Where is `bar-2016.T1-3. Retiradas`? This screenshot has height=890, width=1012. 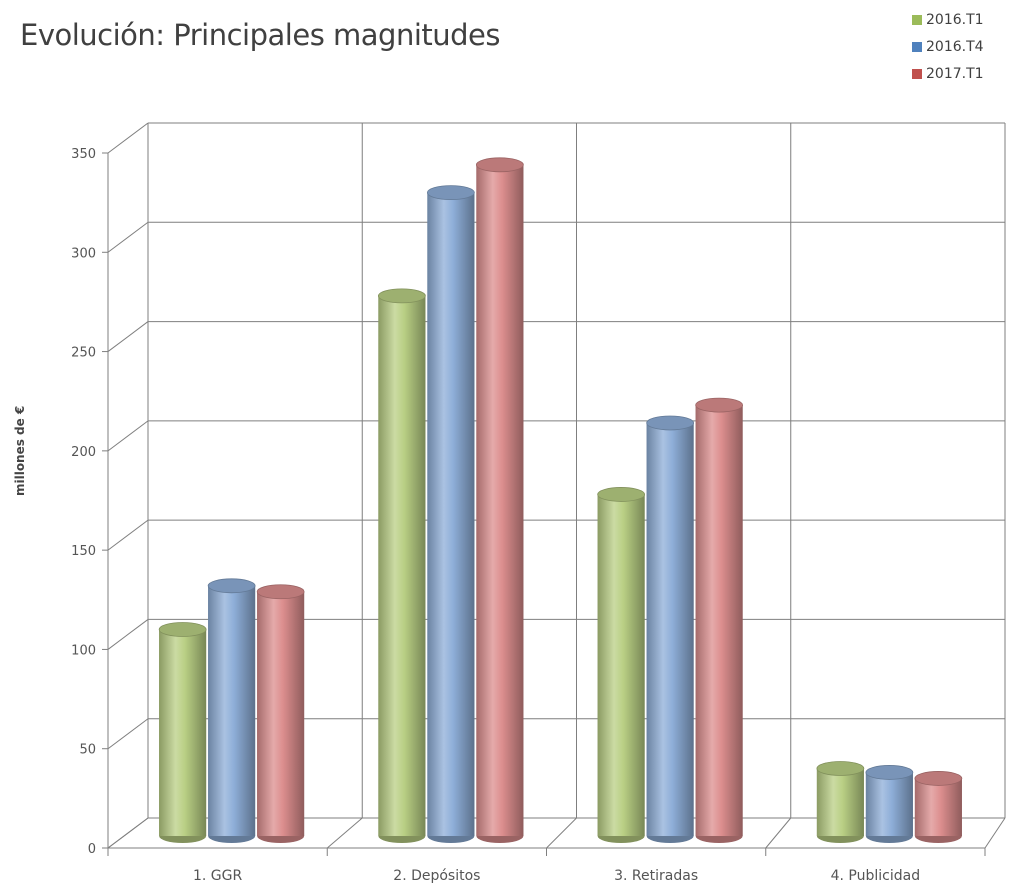
bar-2016.T1-3. Retiradas is located at coordinates (621, 665).